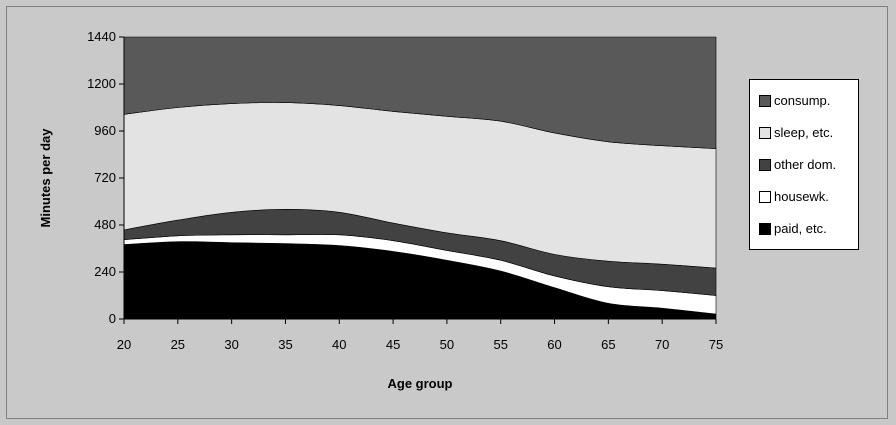 Image resolution: width=896 pixels, height=425 pixels. Describe the element at coordinates (393, 344) in the screenshot. I see `x-tick-label: 45` at that location.